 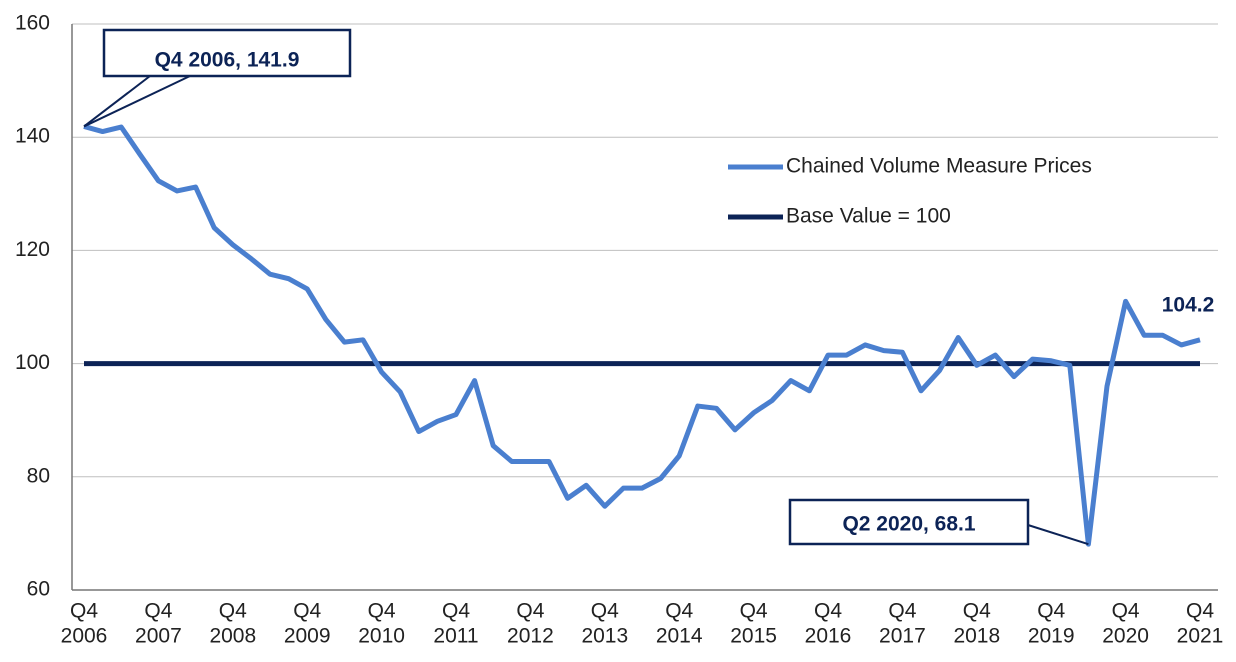 What do you see at coordinates (307, 636) in the screenshot?
I see `x-tick-label: 2009` at bounding box center [307, 636].